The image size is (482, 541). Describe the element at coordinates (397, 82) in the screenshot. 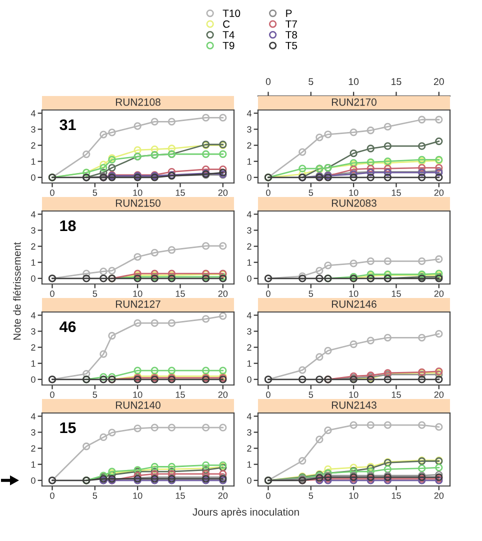

I see `x2-tick-label: 15` at that location.